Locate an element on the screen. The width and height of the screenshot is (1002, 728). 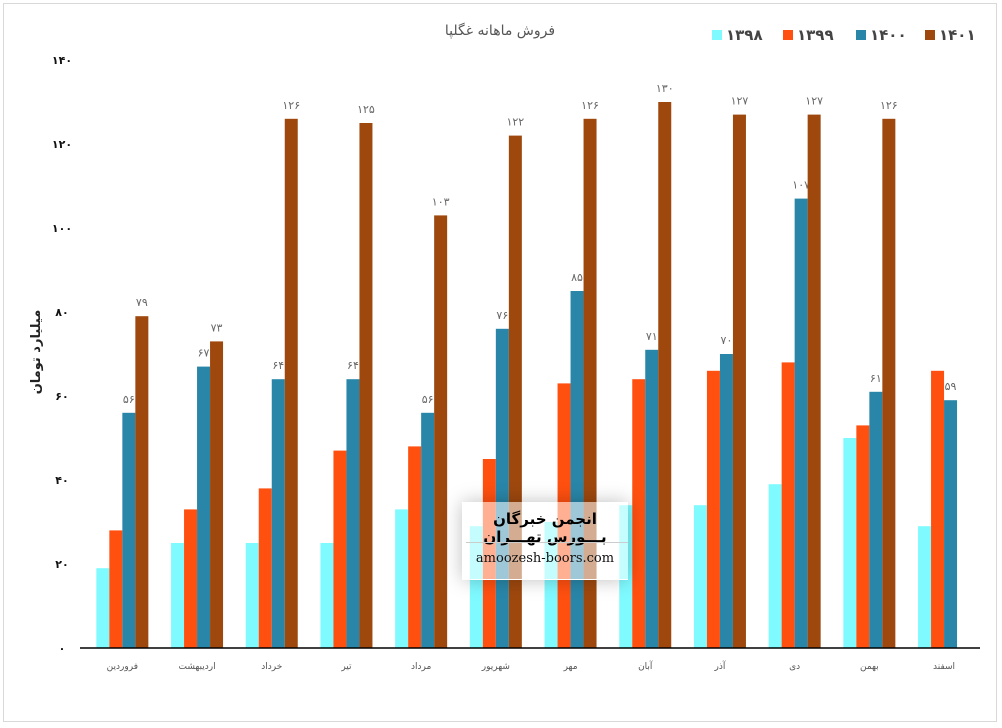
watermark-title: انجمن خبرگان بـــورس تهـــران is located at coordinates (545, 528).